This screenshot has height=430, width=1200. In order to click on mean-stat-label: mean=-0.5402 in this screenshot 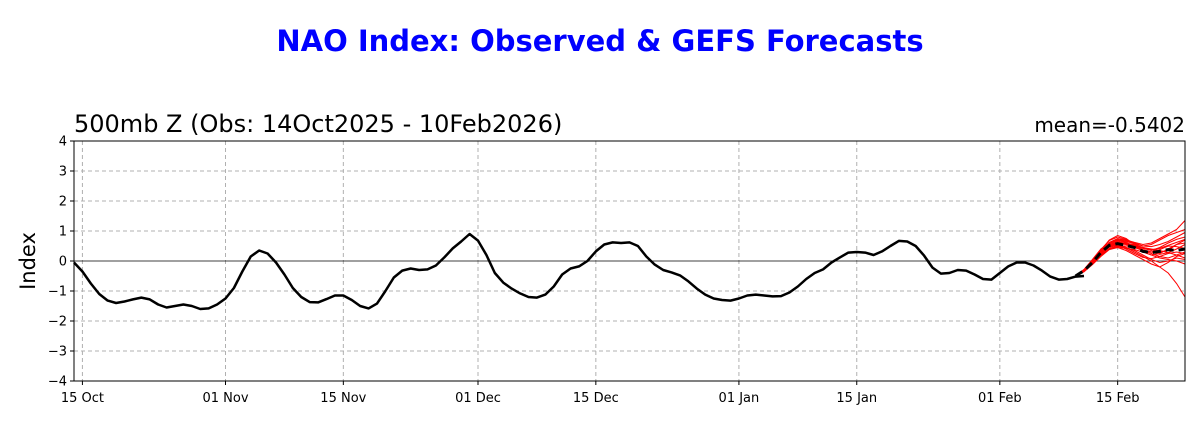, I will do `click(1109, 125)`.